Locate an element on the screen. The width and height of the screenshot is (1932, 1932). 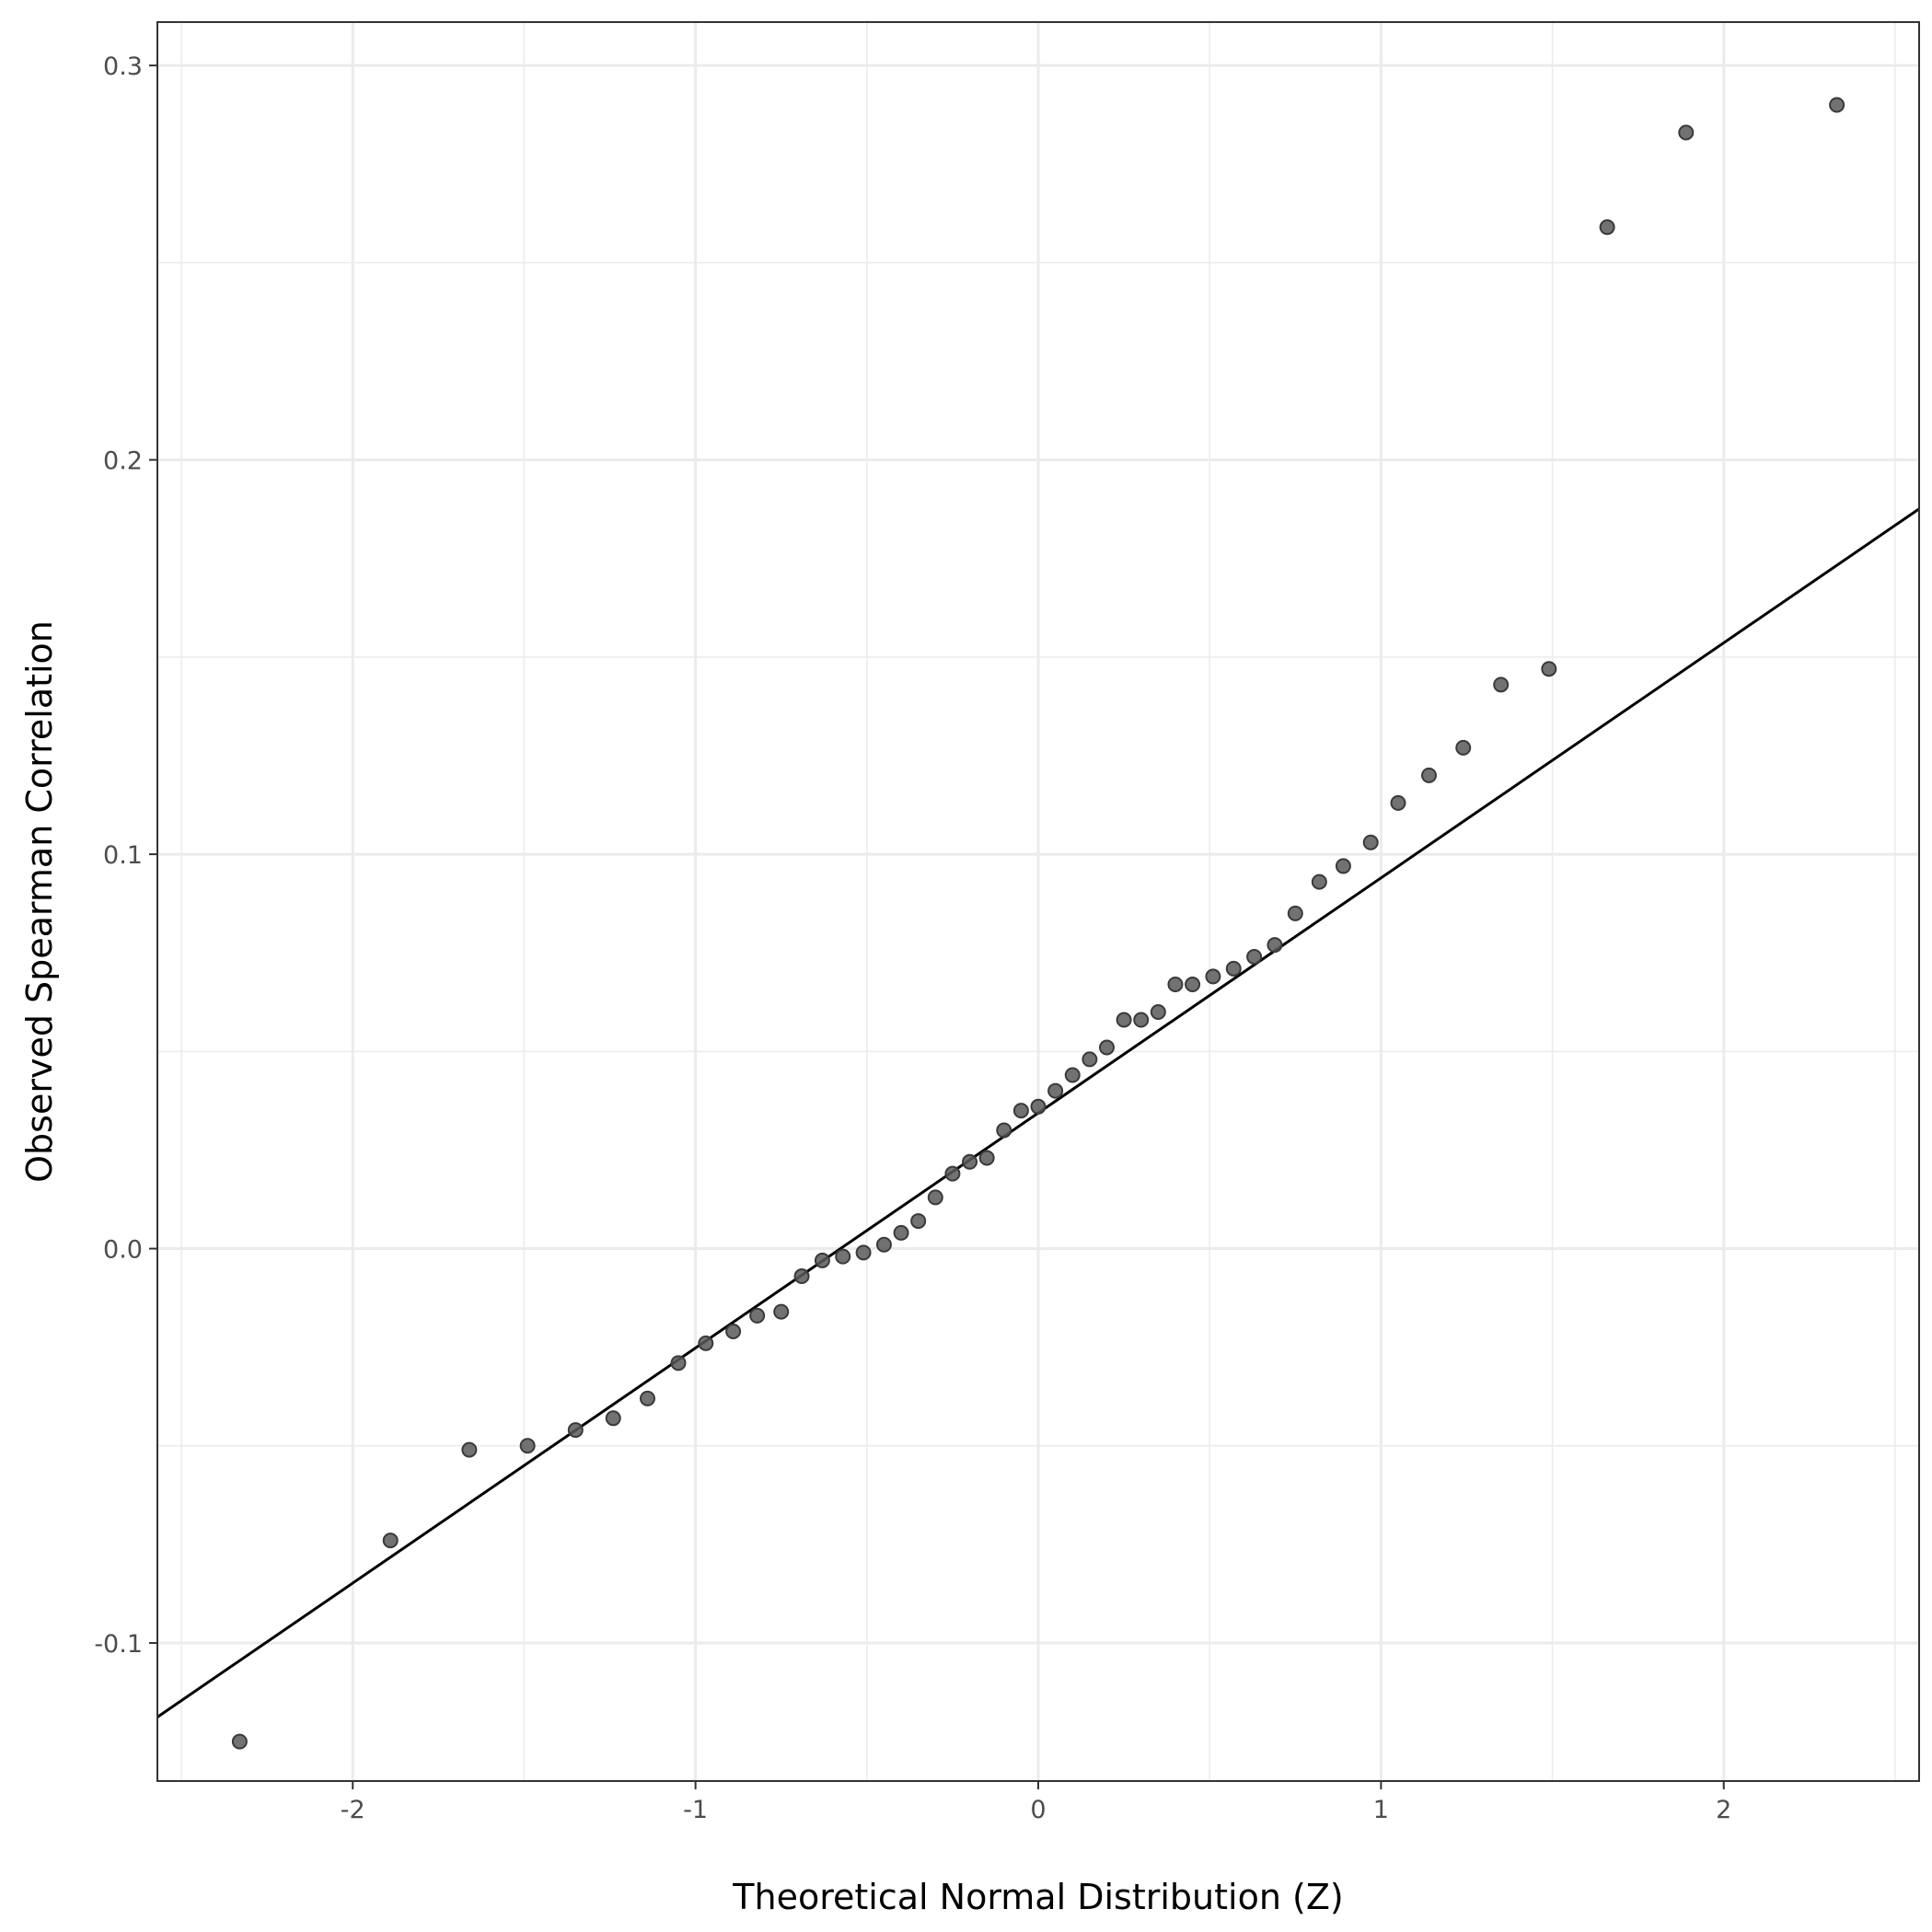
y-tick-label: 0.1 is located at coordinates (123, 856).